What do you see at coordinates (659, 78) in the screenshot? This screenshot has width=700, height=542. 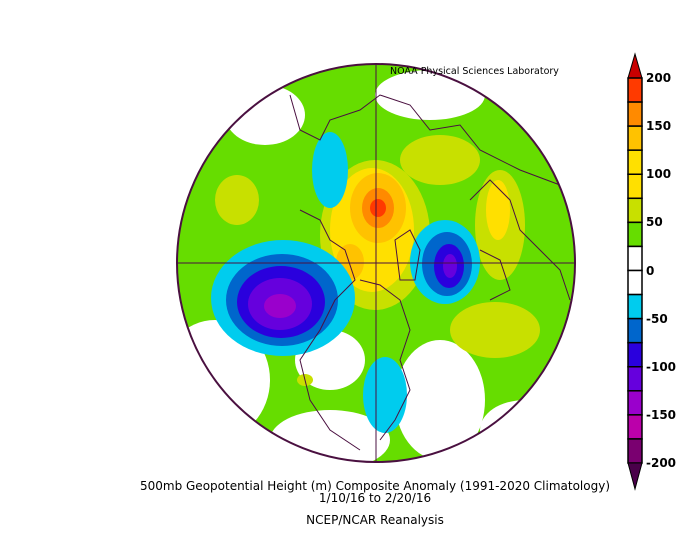 I see `colorbar-tick-label: 200` at bounding box center [659, 78].